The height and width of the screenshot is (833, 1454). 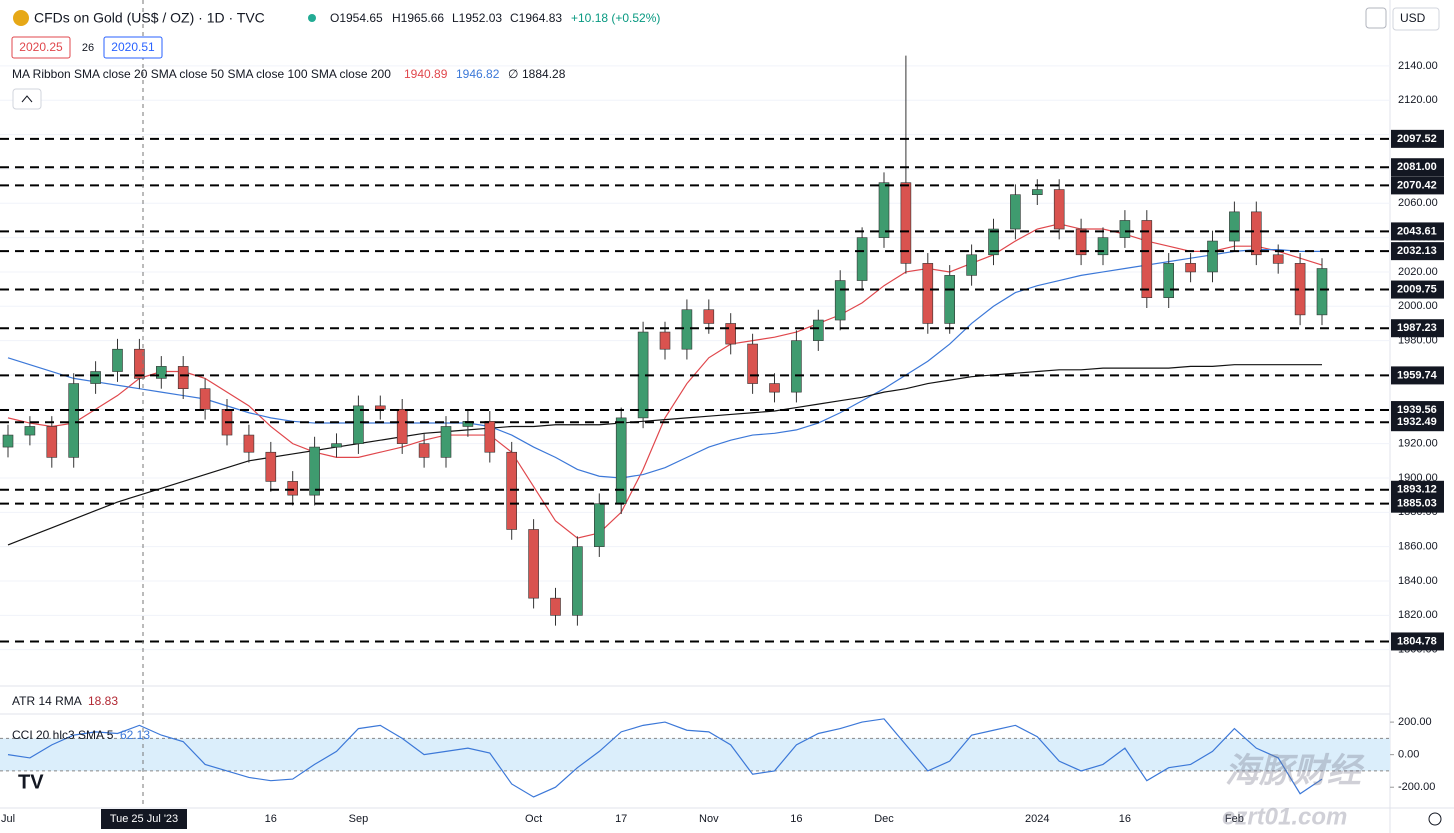 I want to click on x-tick-label: 2024, so click(x=1037, y=819).